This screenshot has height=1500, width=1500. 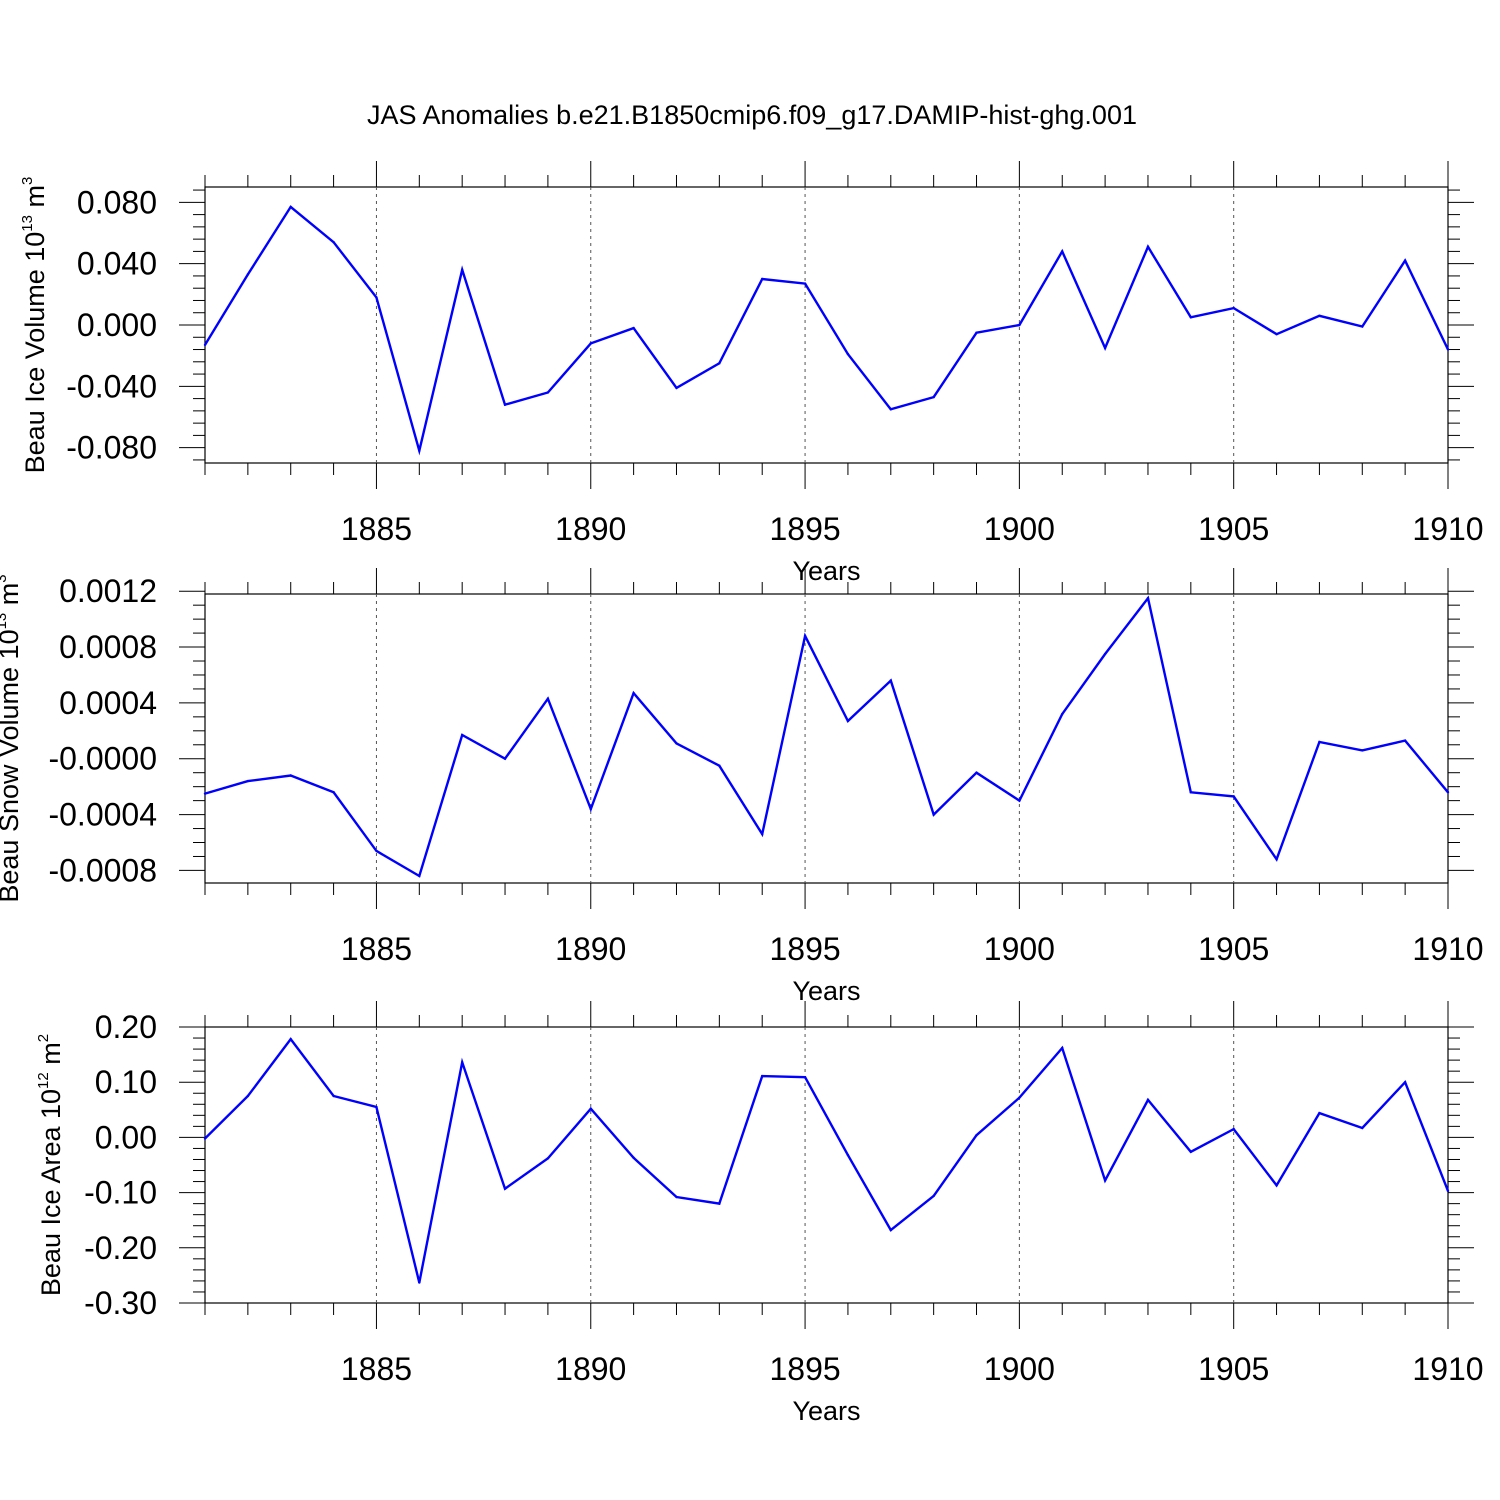 What do you see at coordinates (43, 1080) in the screenshot?
I see `y-axis-title-superscript: 12` at bounding box center [43, 1080].